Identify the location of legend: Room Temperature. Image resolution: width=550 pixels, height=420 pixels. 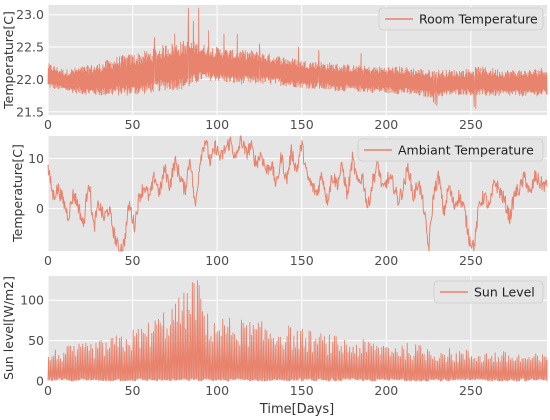
(461, 19).